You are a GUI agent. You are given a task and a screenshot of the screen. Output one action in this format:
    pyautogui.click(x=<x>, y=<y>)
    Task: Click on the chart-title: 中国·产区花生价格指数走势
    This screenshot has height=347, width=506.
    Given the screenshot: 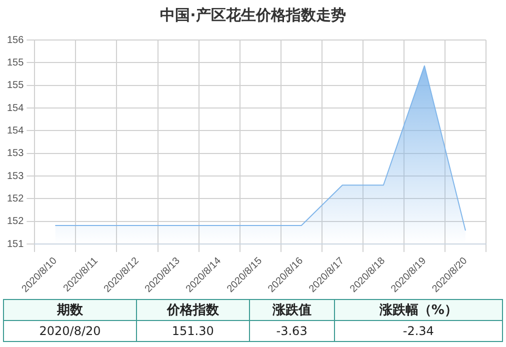 What is the action you would take?
    pyautogui.click(x=253, y=15)
    